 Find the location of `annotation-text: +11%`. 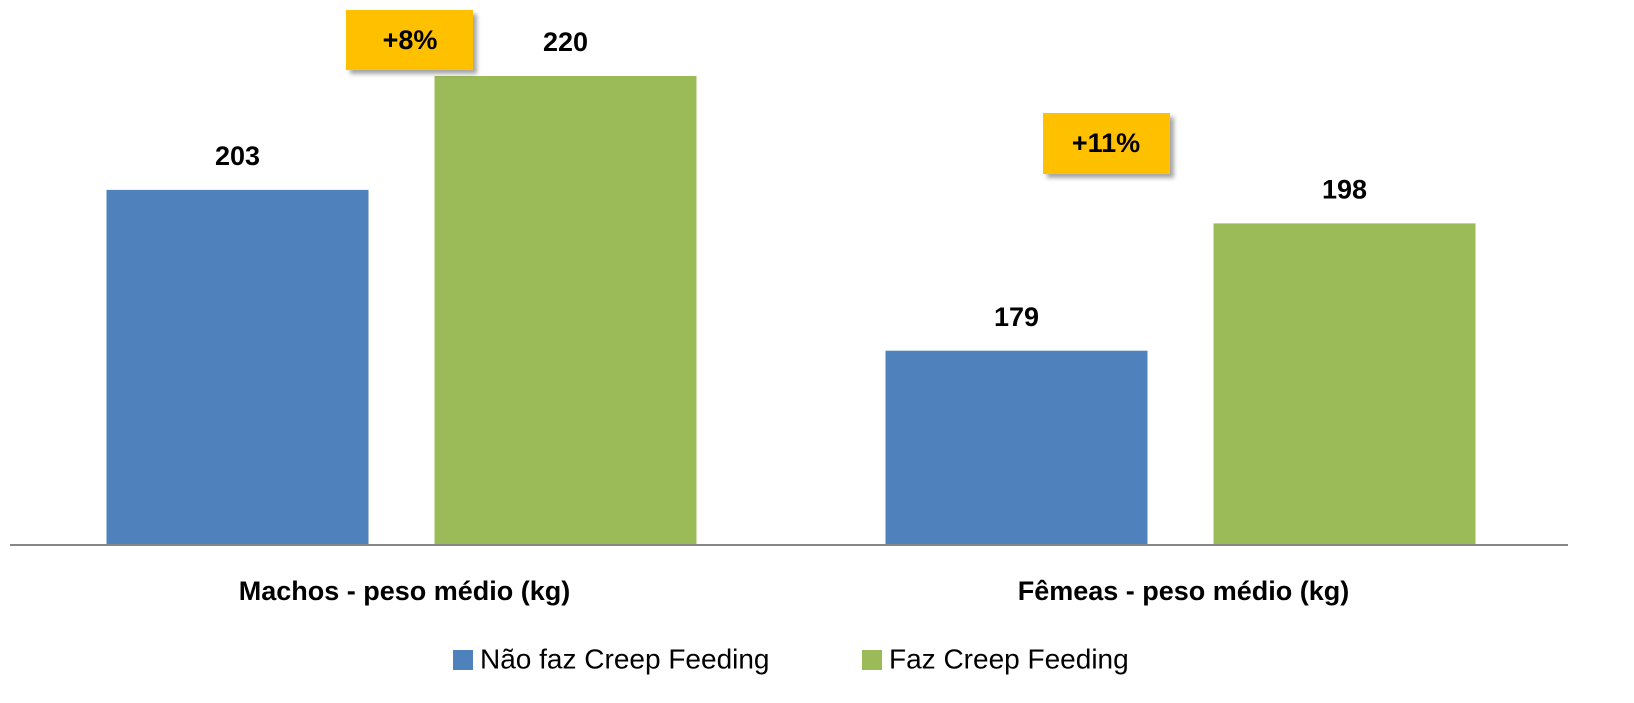

annotation-text: +11% is located at coordinates (1106, 143).